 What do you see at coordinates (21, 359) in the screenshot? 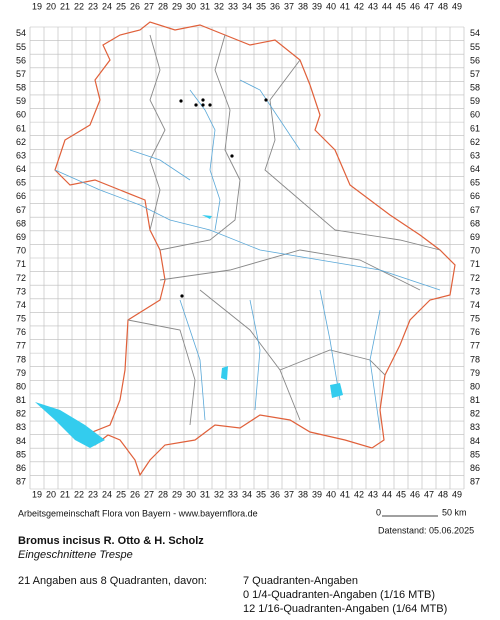
I see `row-label: 78` at bounding box center [21, 359].